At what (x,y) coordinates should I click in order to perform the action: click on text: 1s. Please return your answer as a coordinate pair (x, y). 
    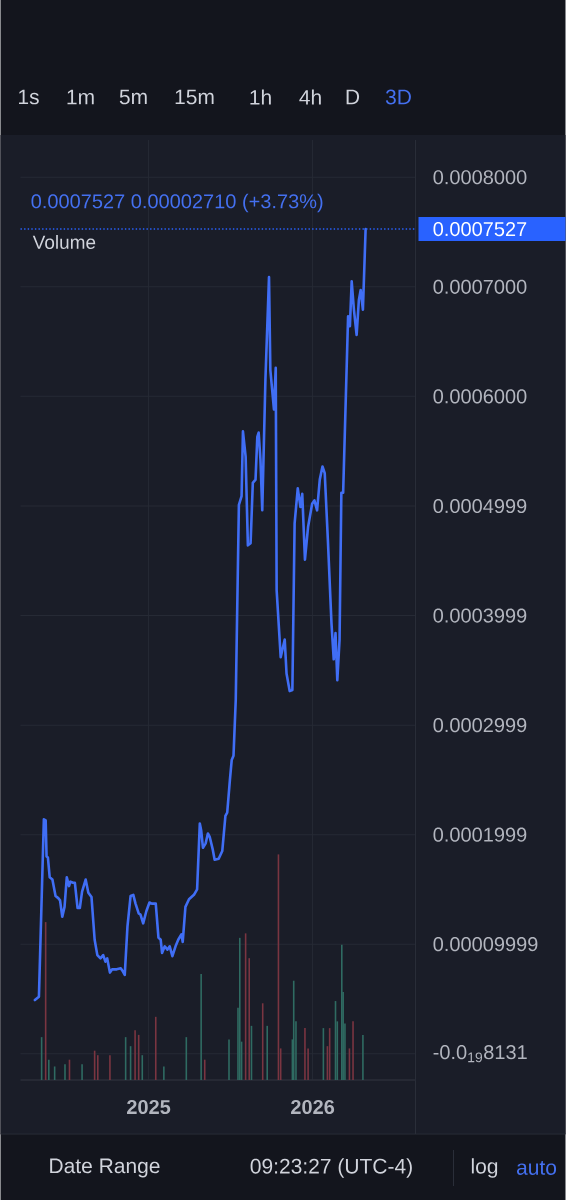
    Looking at the image, I should click on (29, 97).